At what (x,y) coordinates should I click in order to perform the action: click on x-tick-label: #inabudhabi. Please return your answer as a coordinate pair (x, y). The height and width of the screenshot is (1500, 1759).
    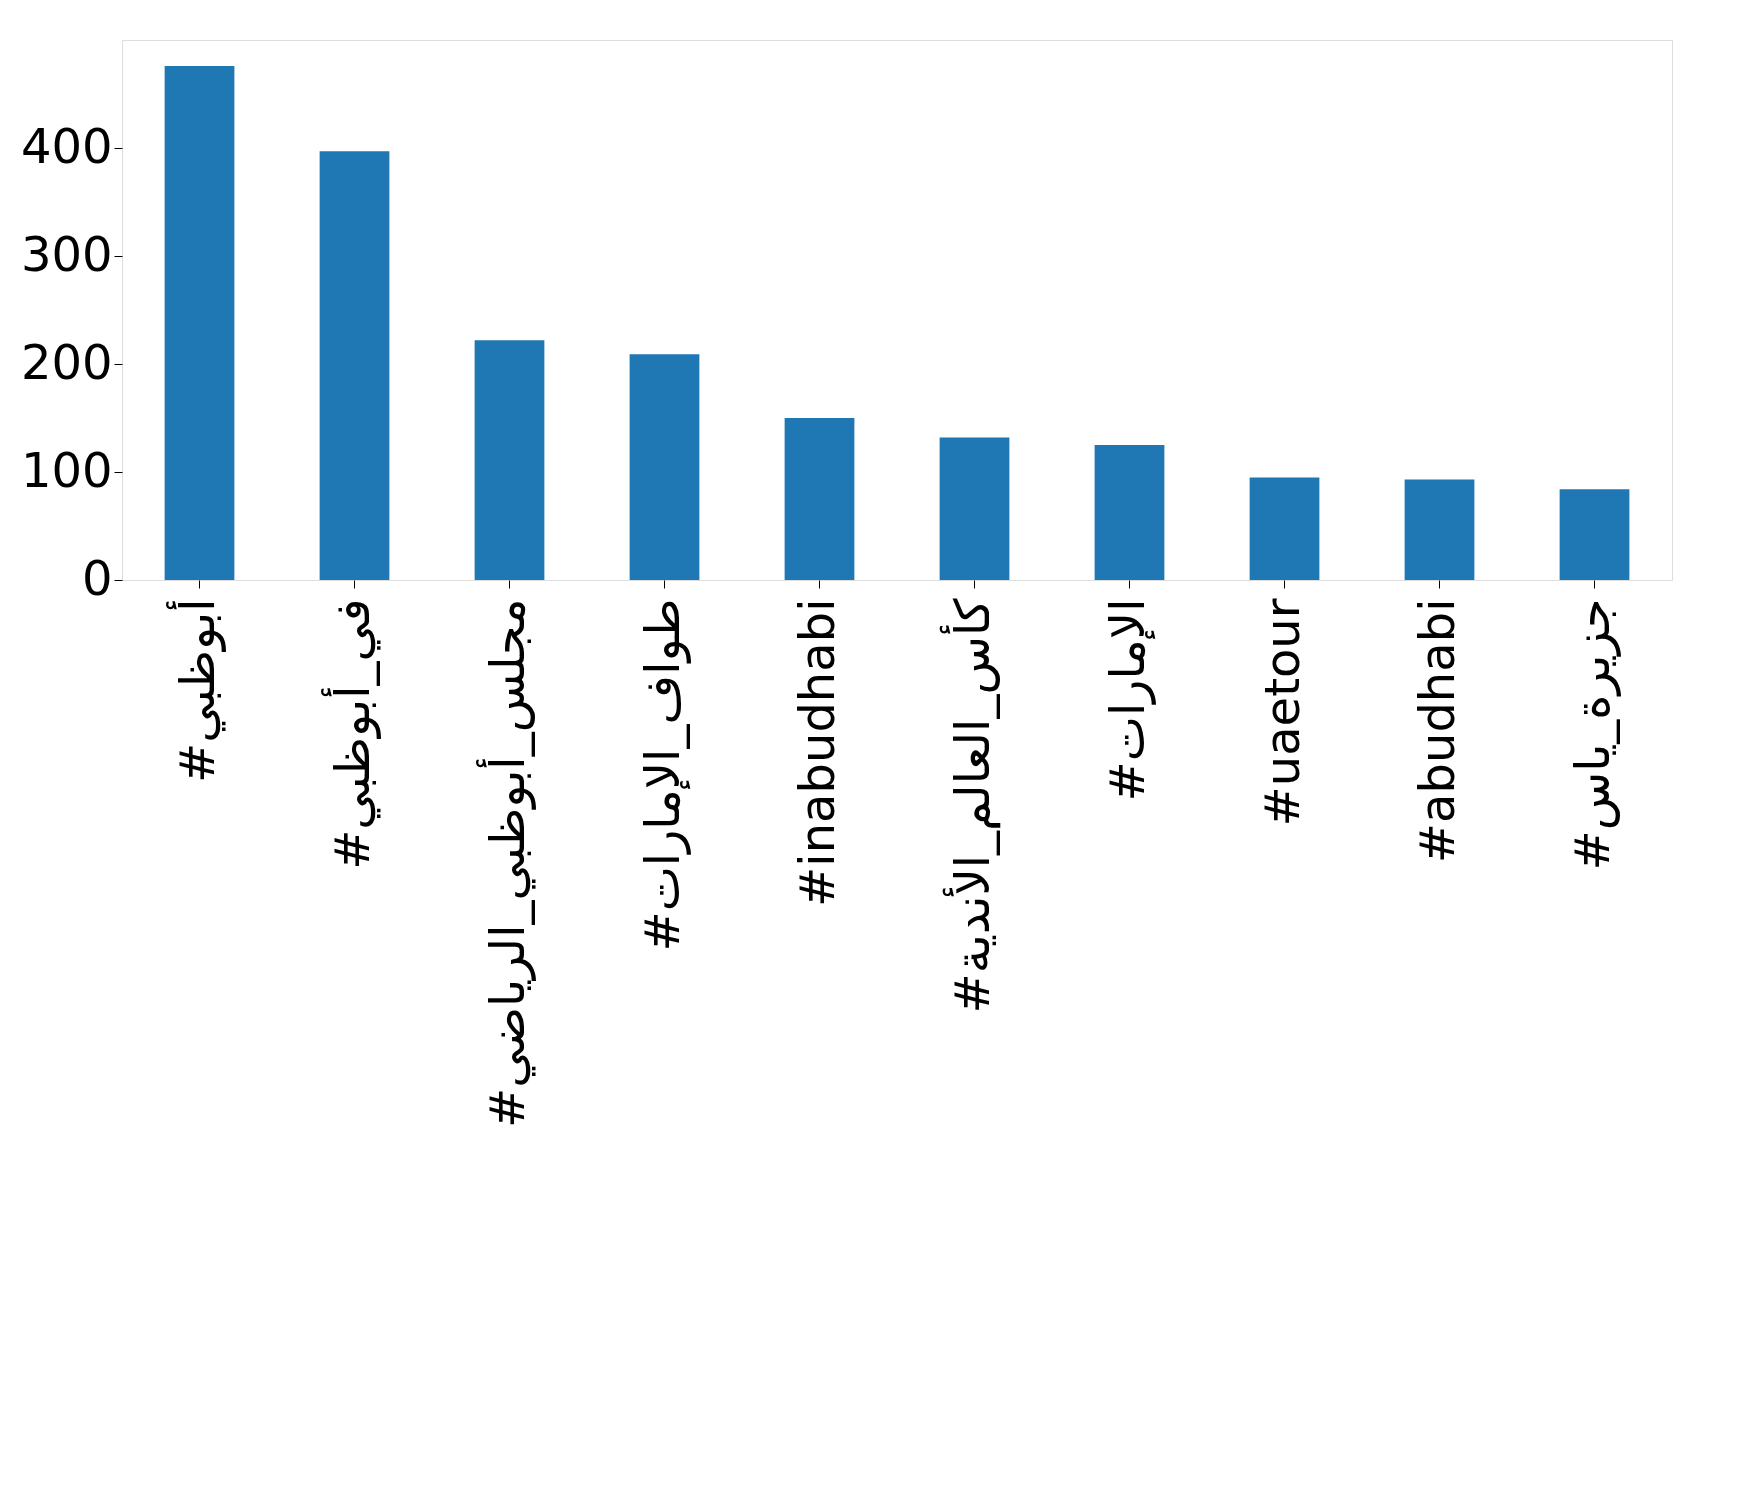
    Looking at the image, I should click on (816, 752).